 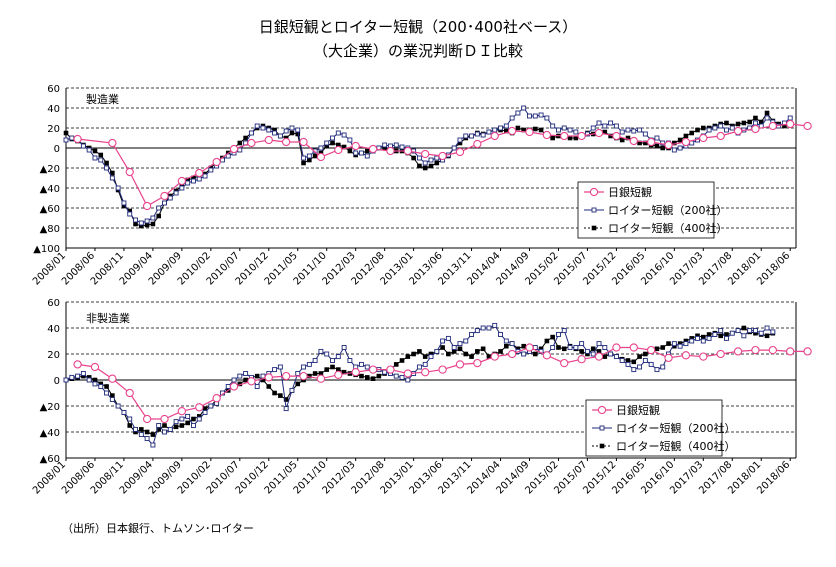 I want to click on panel-label: 製造業, so click(x=102, y=99).